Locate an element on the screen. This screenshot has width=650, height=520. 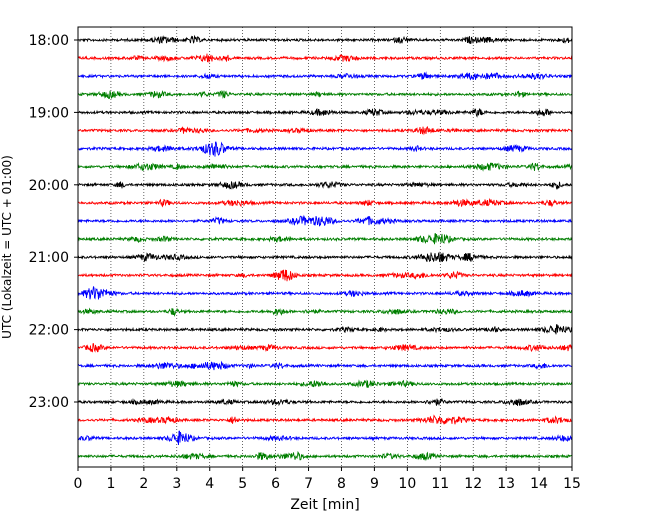
x-tick-label: 1 is located at coordinates (110, 484).